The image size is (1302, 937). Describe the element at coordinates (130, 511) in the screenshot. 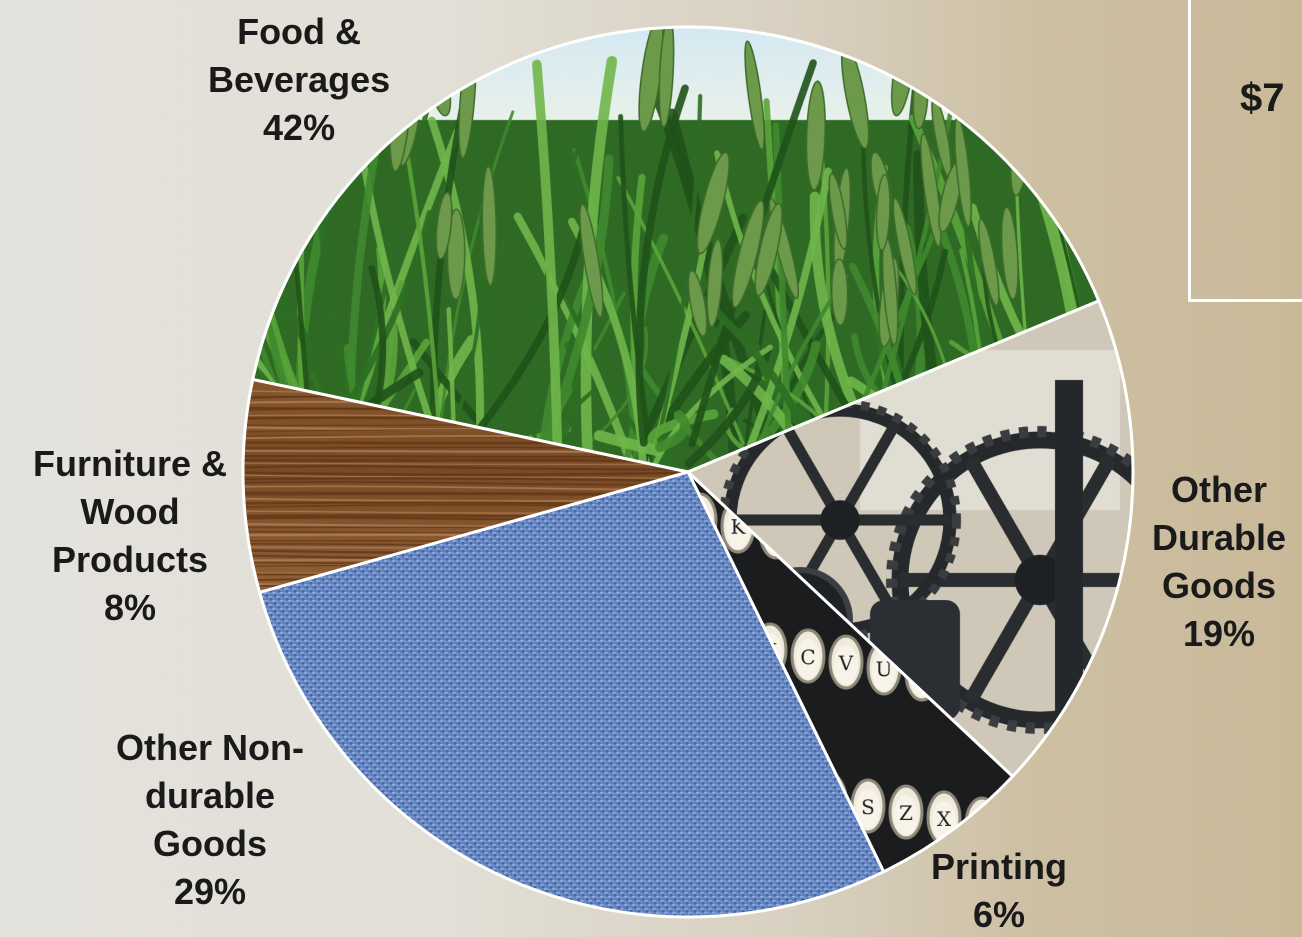

I see `slice-label-text: Wood` at that location.